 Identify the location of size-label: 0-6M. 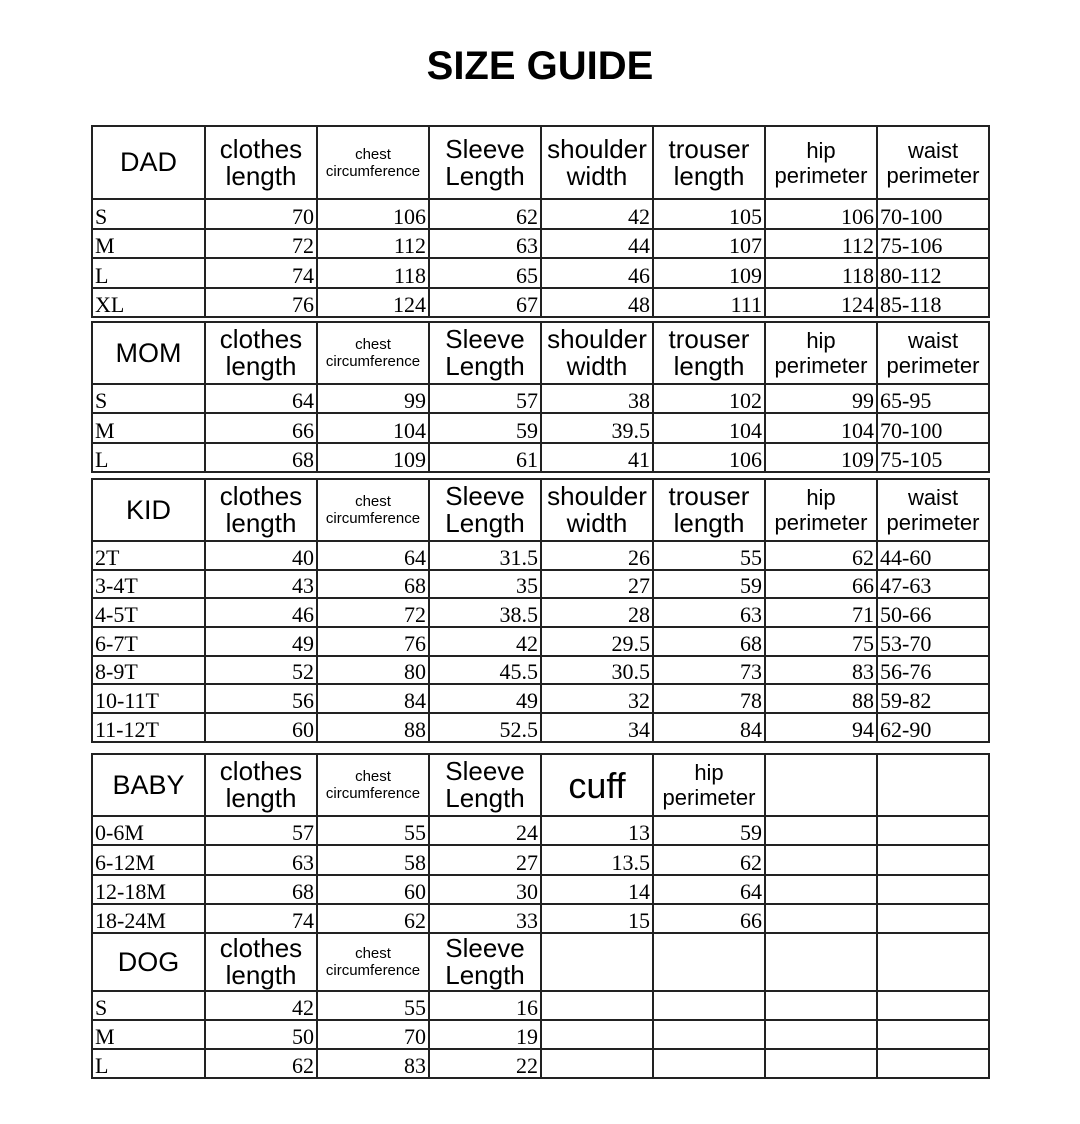
(148, 830).